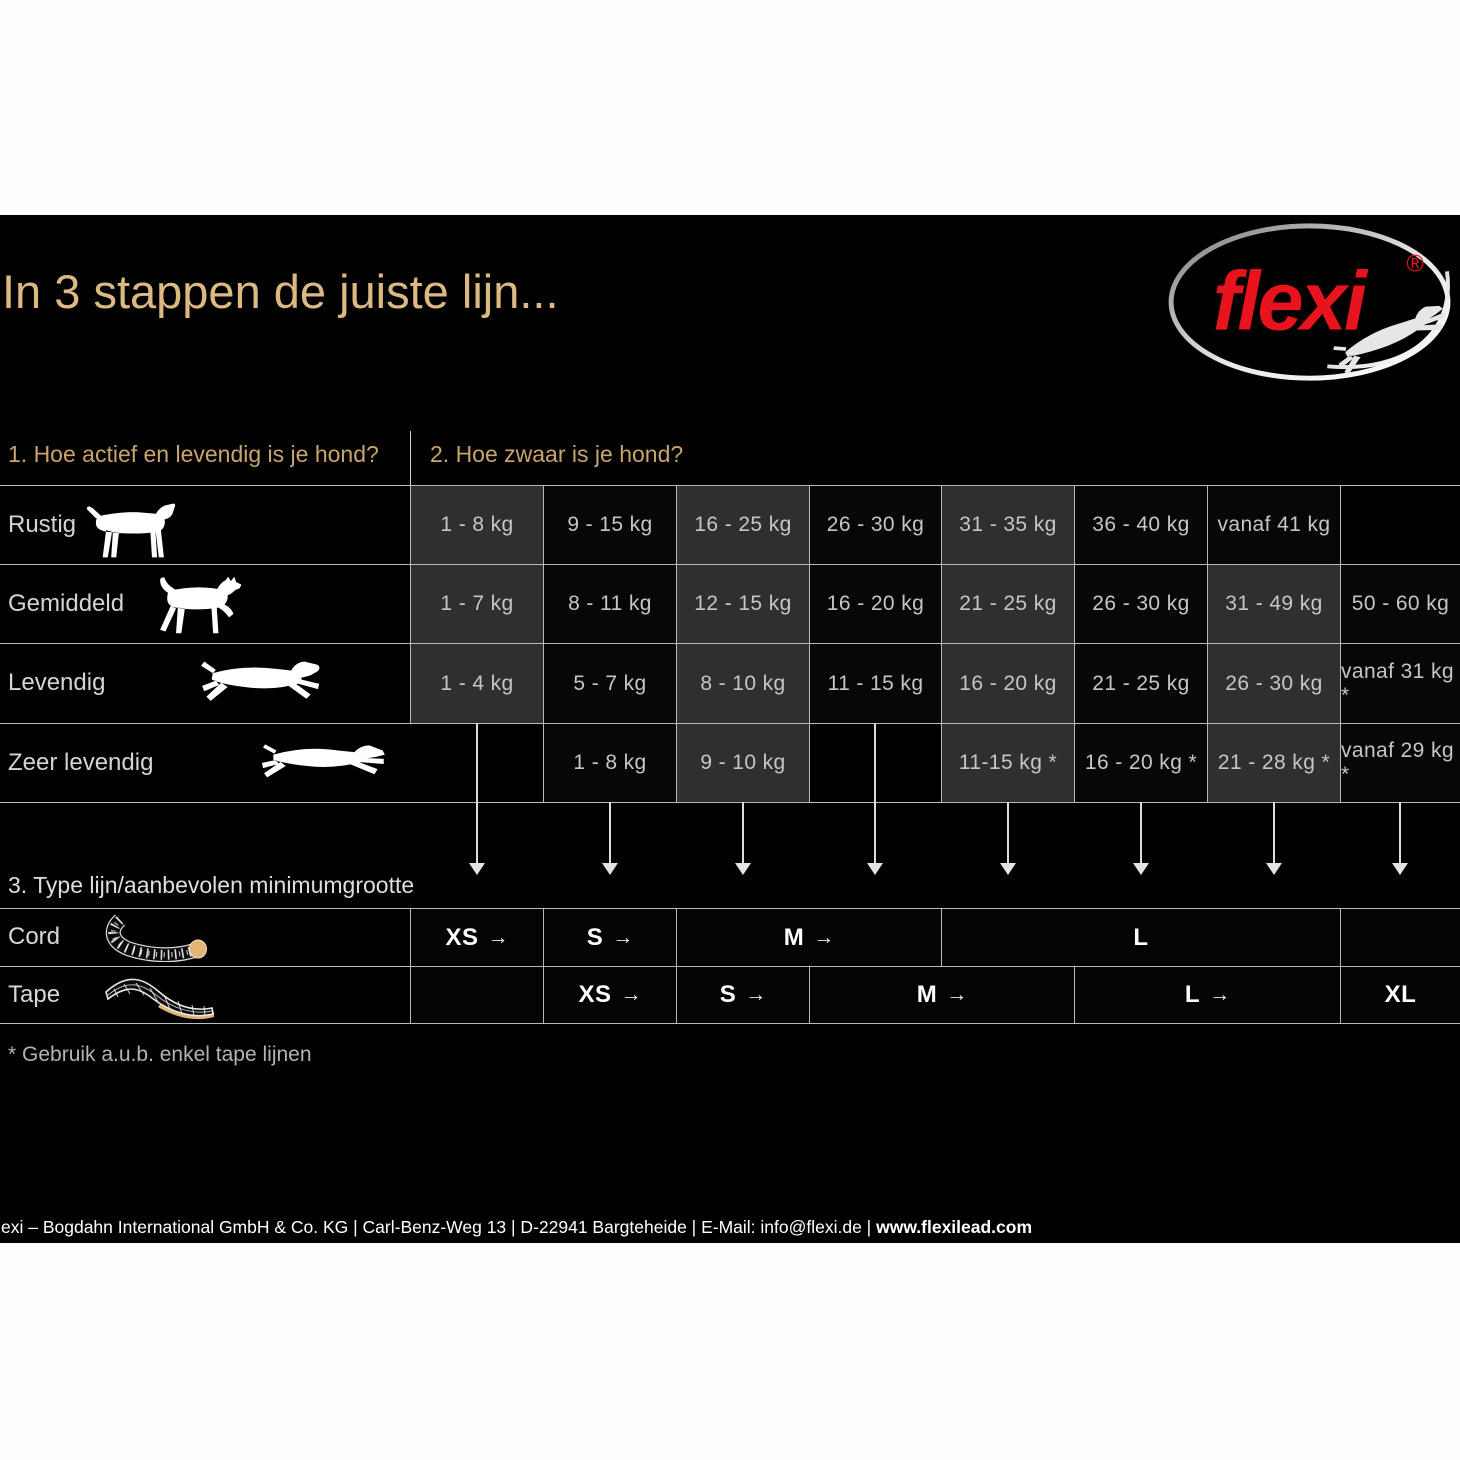 This screenshot has width=1460, height=1460. I want to click on section-divider, so click(410, 458).